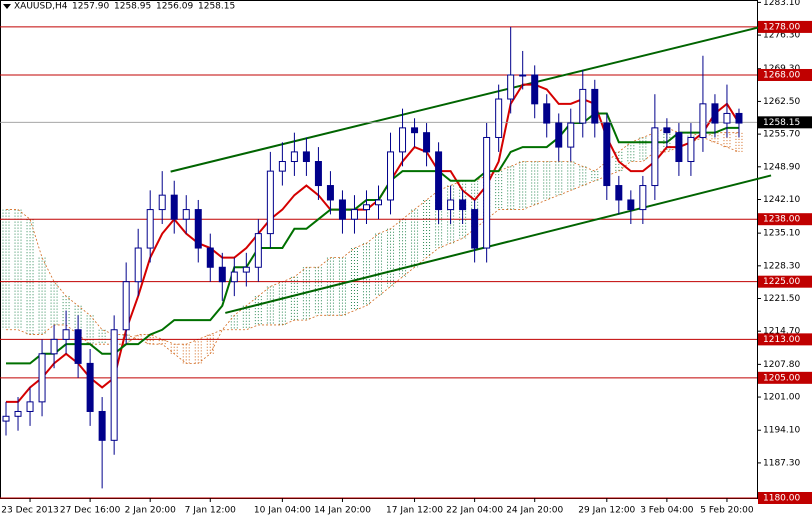 The width and height of the screenshot is (812, 517). Describe the element at coordinates (282, 511) in the screenshot. I see `x-tick-label: 10 Jan 04:00` at that location.